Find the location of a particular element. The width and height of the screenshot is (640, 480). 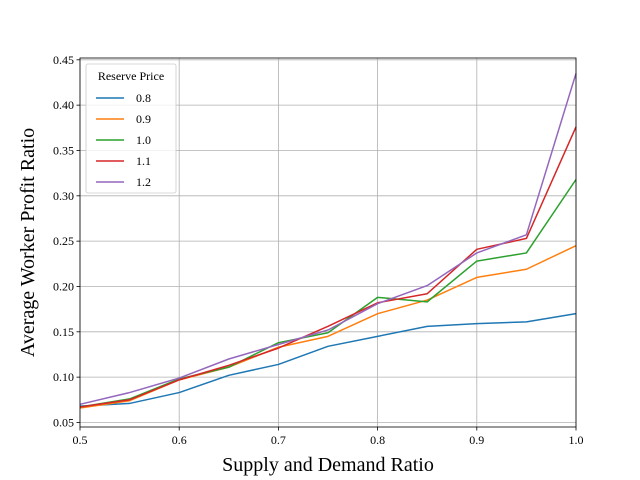

legend: Reserve Price 0.8 0.9 1.0 1.1 1.2 is located at coordinates (131, 128).